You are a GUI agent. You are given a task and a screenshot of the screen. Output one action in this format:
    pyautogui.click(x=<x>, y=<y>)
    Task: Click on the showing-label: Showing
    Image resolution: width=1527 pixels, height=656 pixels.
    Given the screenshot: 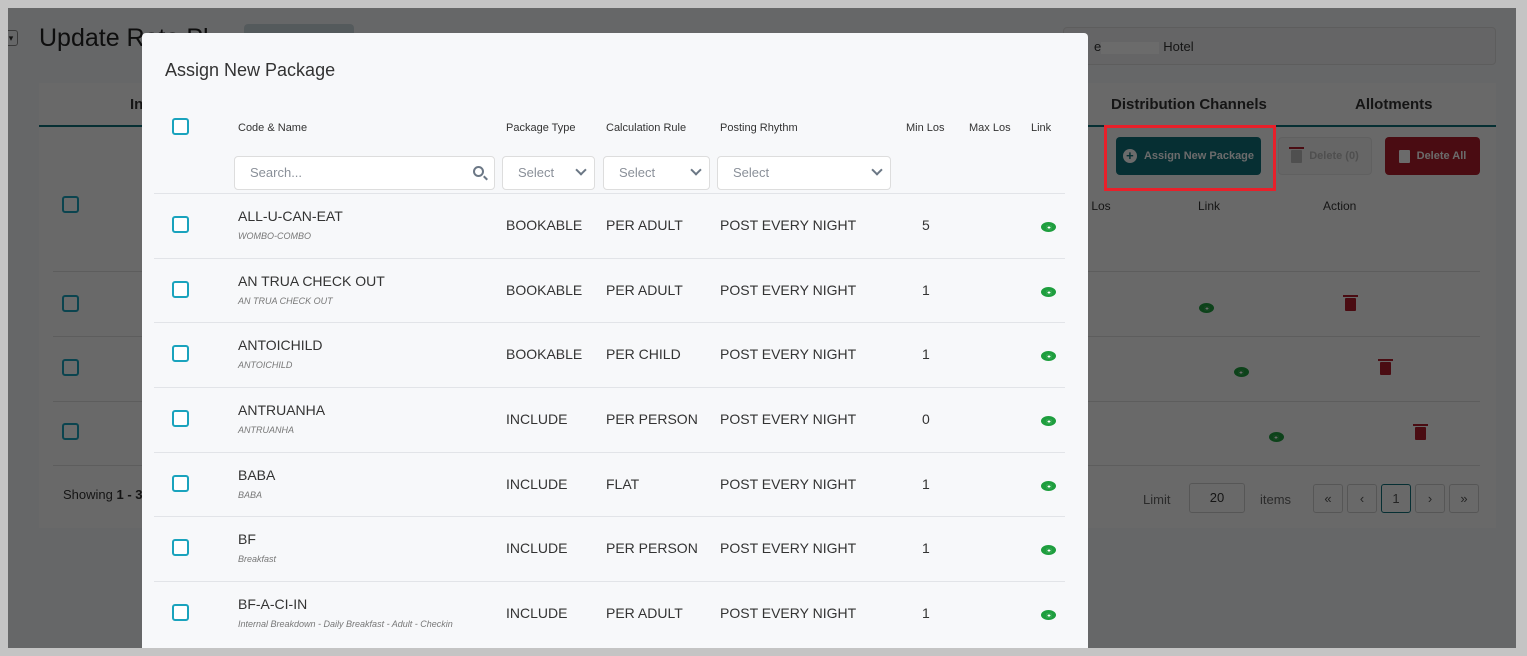 What is the action you would take?
    pyautogui.click(x=88, y=494)
    